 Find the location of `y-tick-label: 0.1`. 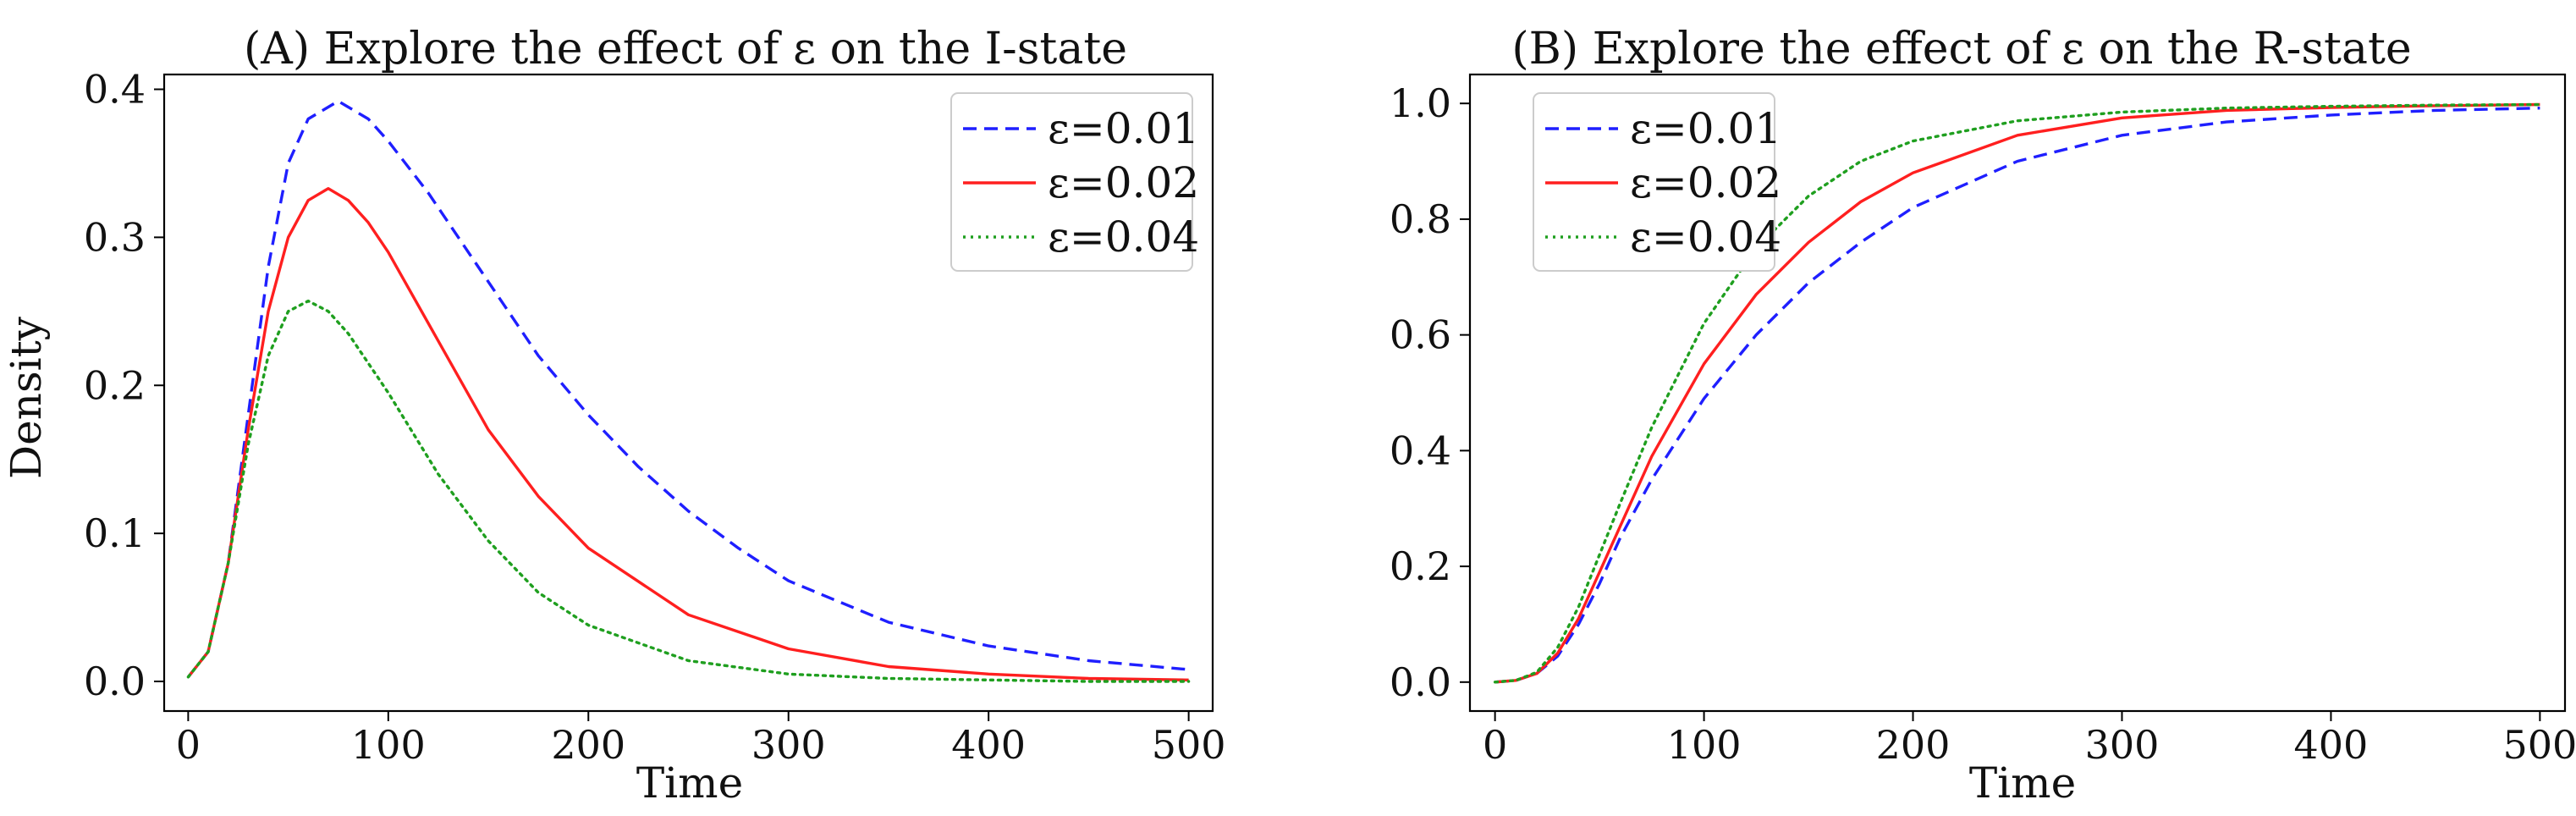

y-tick-label: 0.1 is located at coordinates (115, 533).